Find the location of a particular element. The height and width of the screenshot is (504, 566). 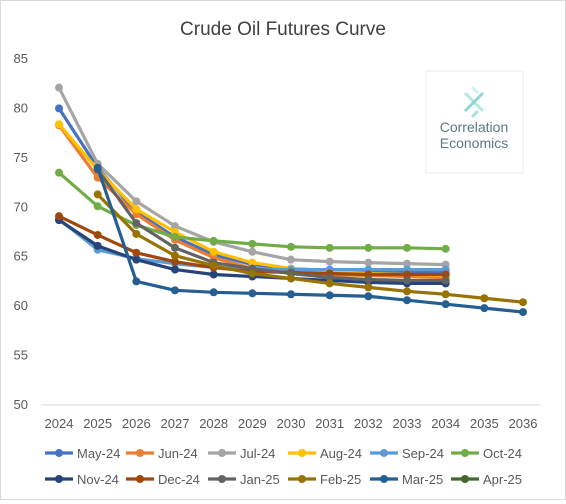

x-tick-label: 2028 is located at coordinates (213, 423).